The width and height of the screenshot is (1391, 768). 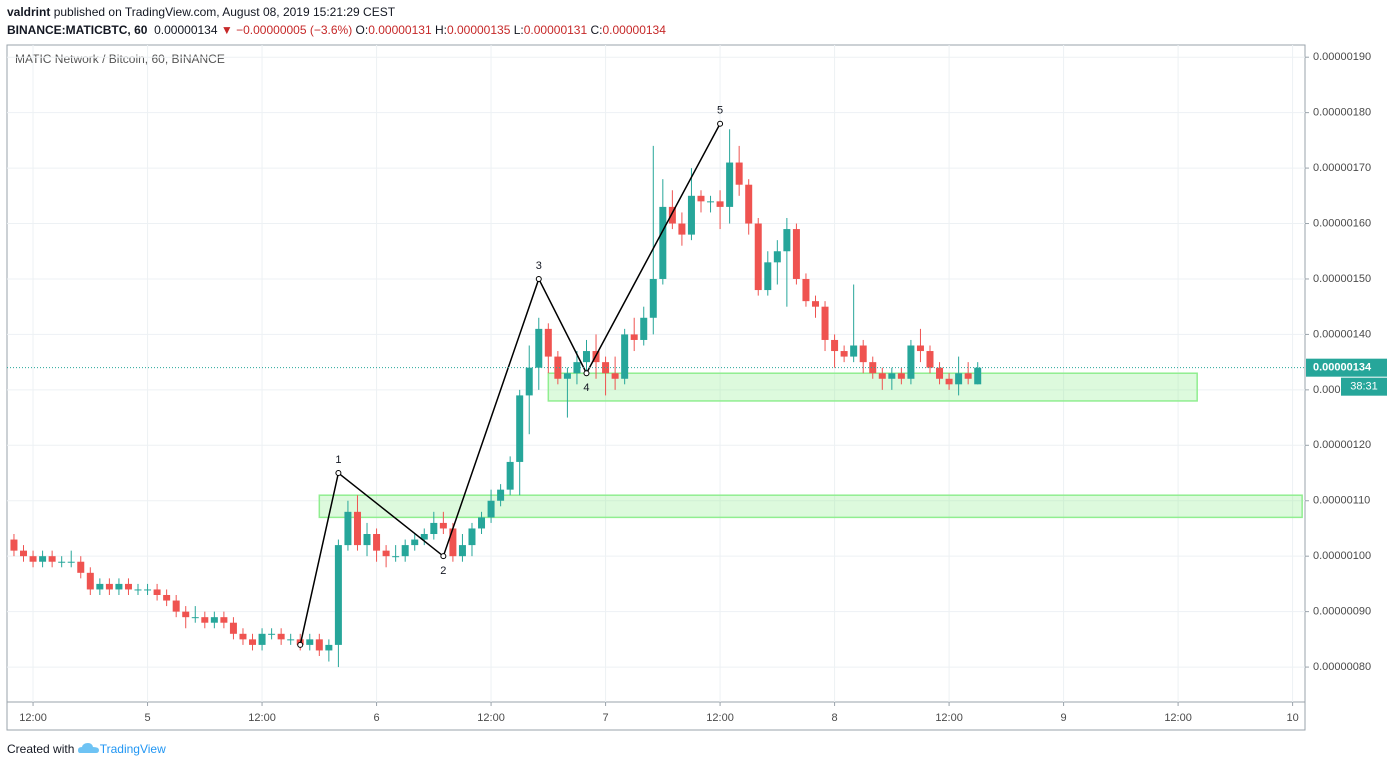 I want to click on y-tick-label: 0.00000180, so click(x=1342, y=113).